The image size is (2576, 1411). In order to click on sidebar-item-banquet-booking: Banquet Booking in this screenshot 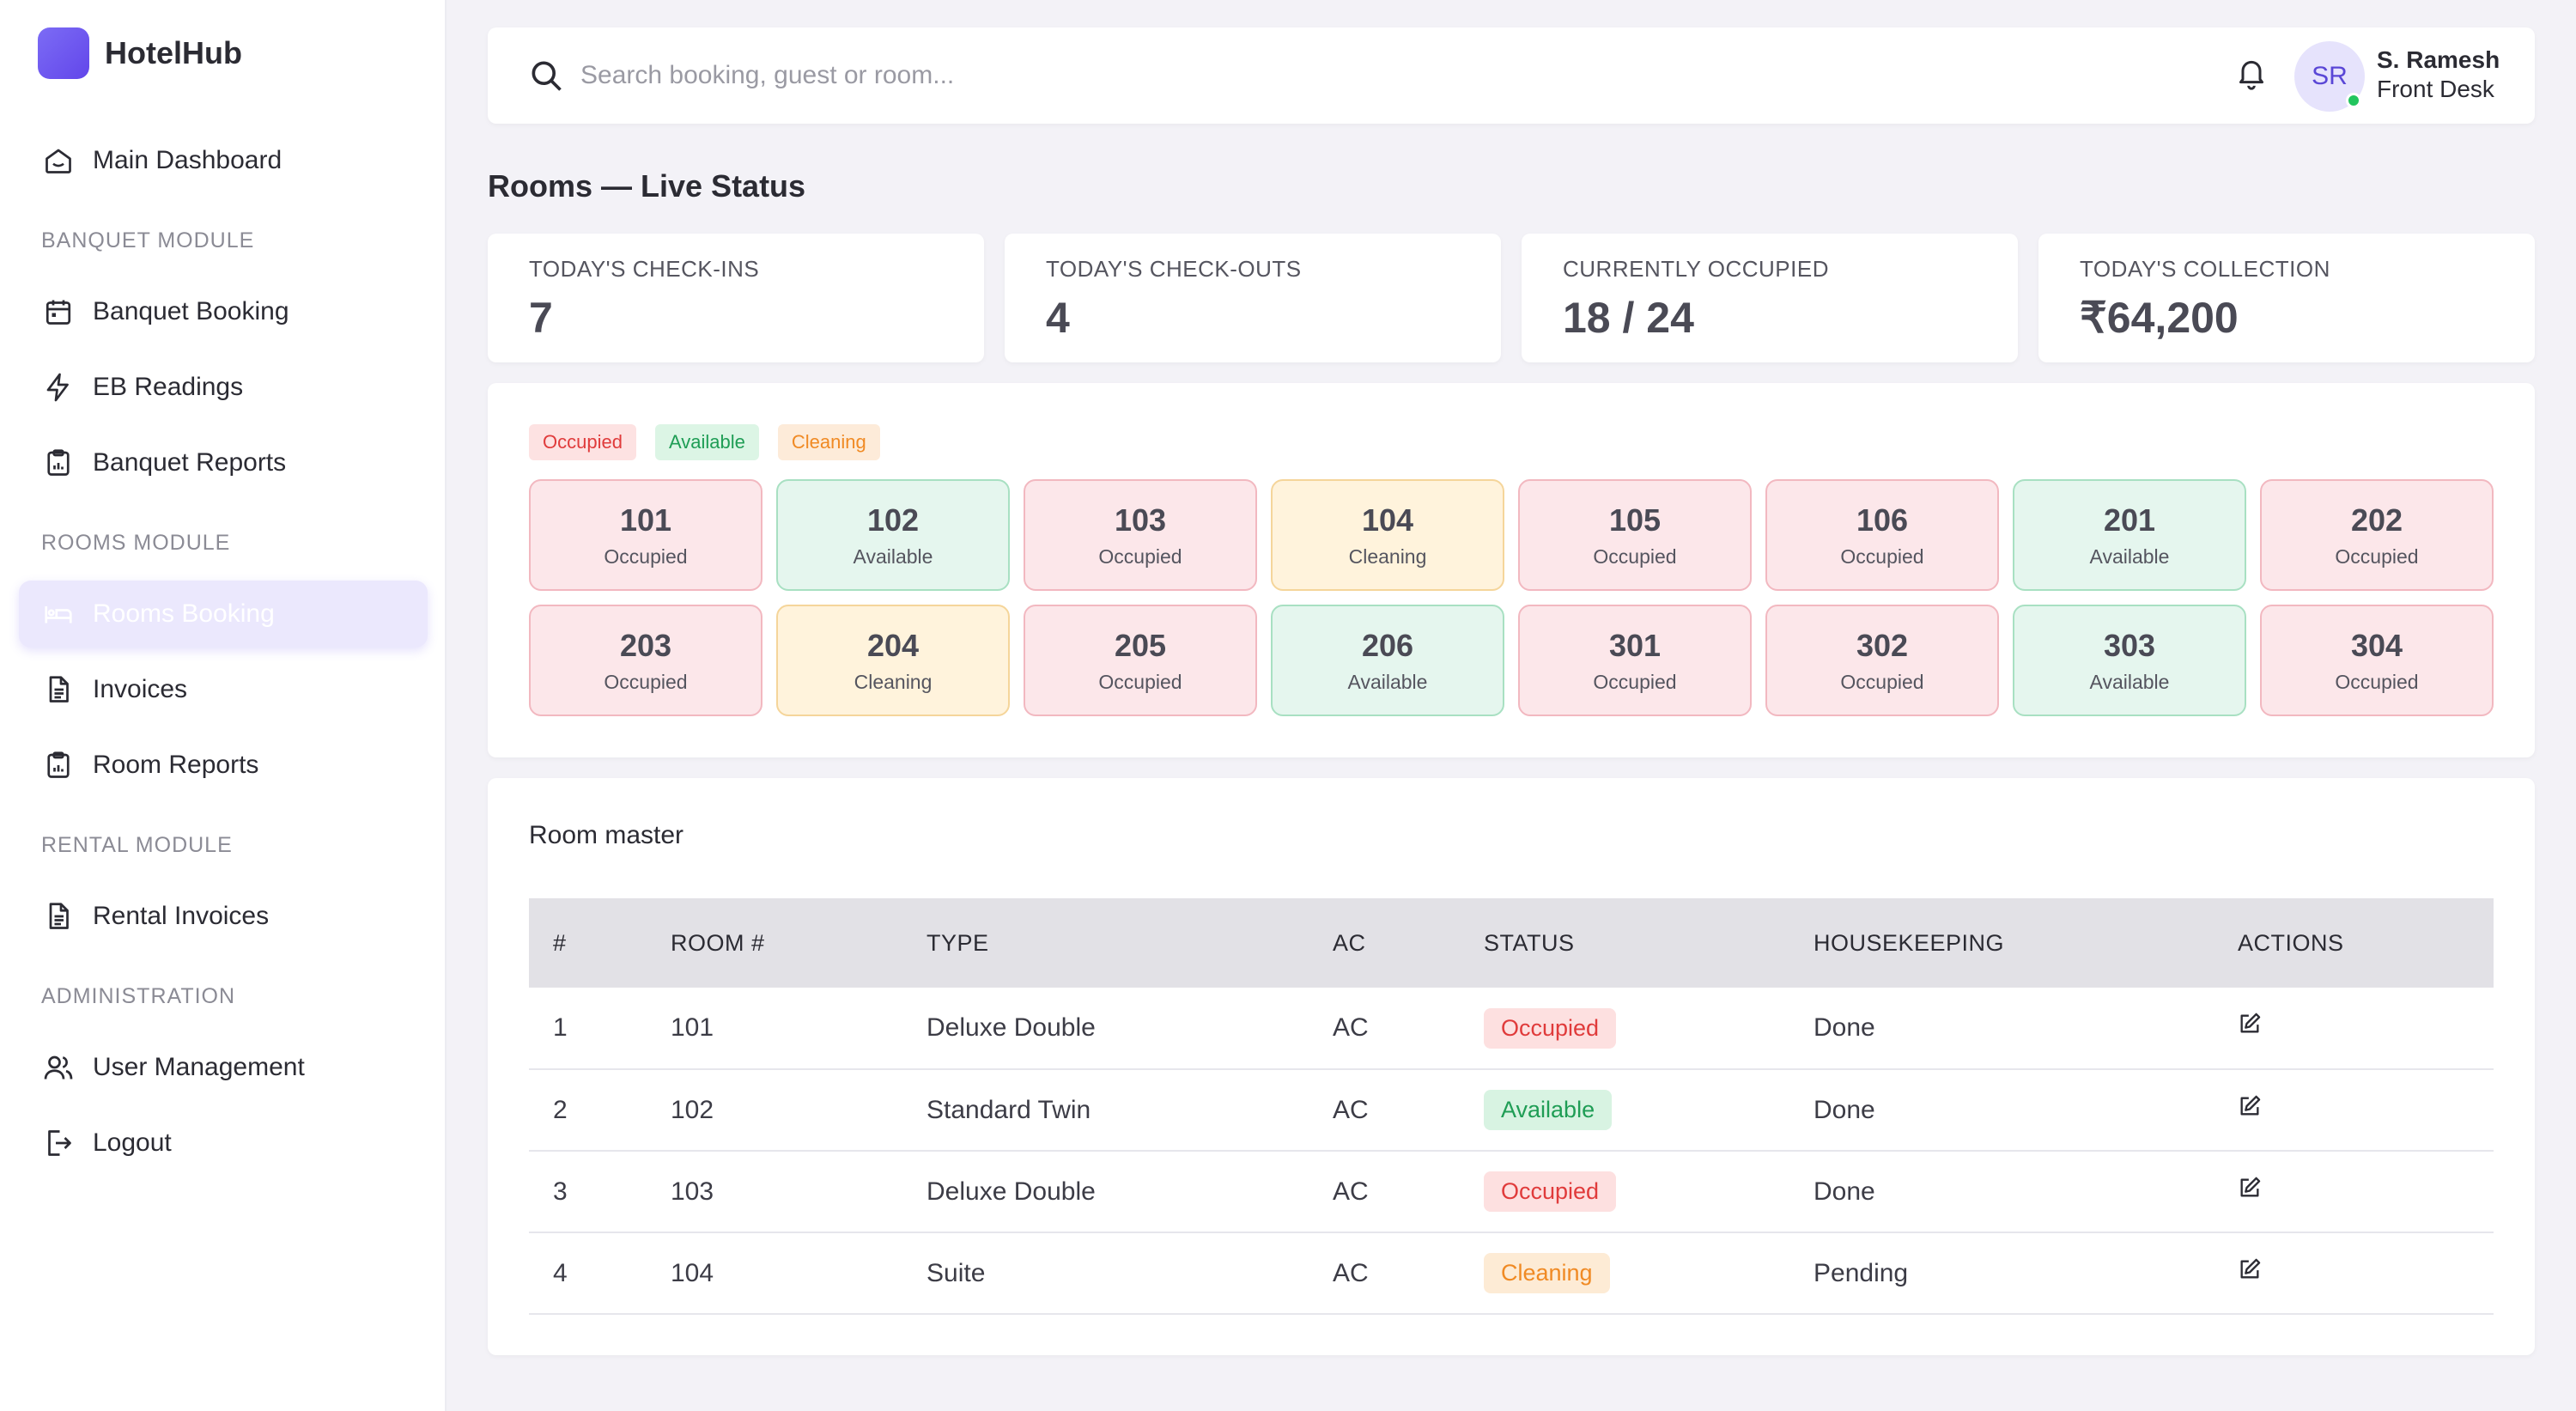, I will do `click(223, 311)`.